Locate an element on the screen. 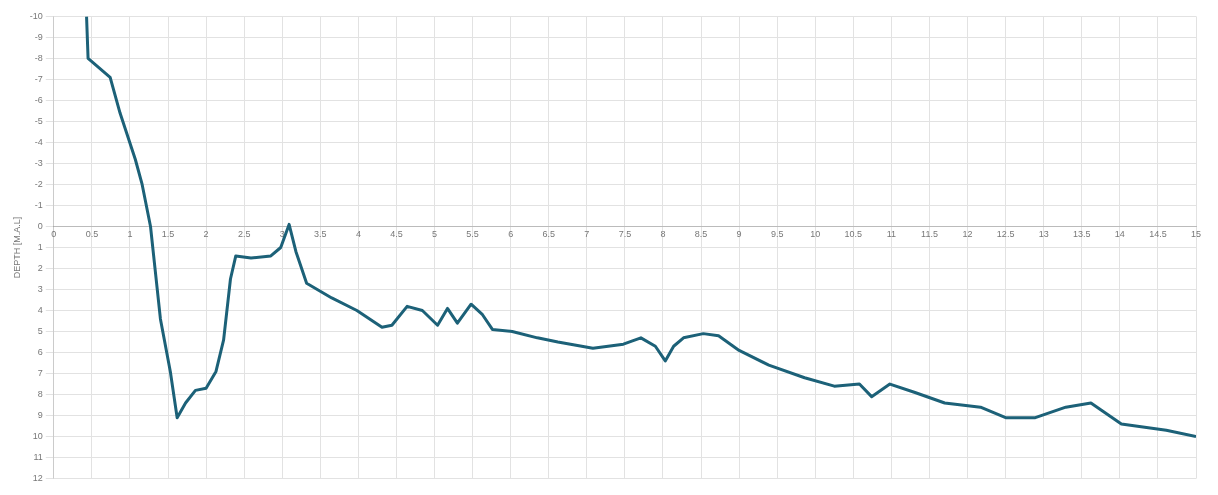  x-tick-label: 12 is located at coordinates (967, 234).